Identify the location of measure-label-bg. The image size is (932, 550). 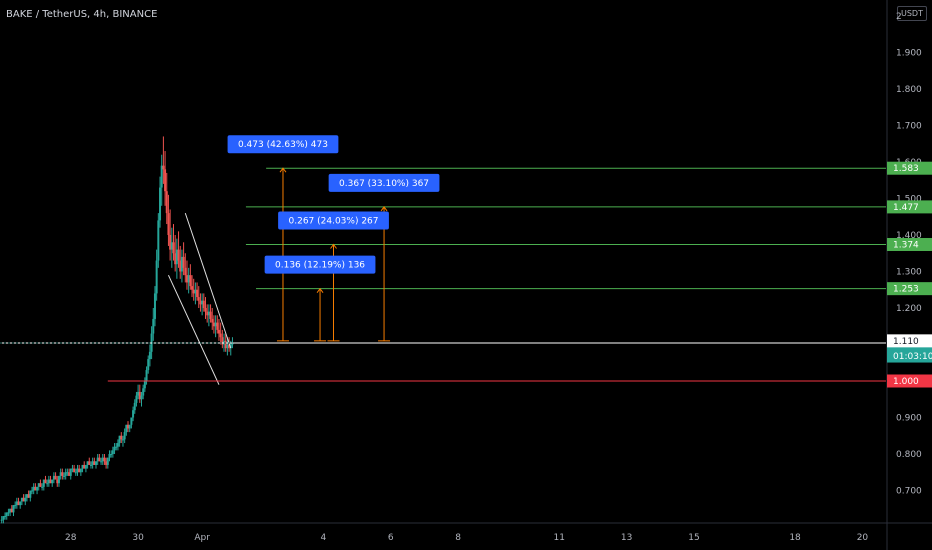
(283, 144).